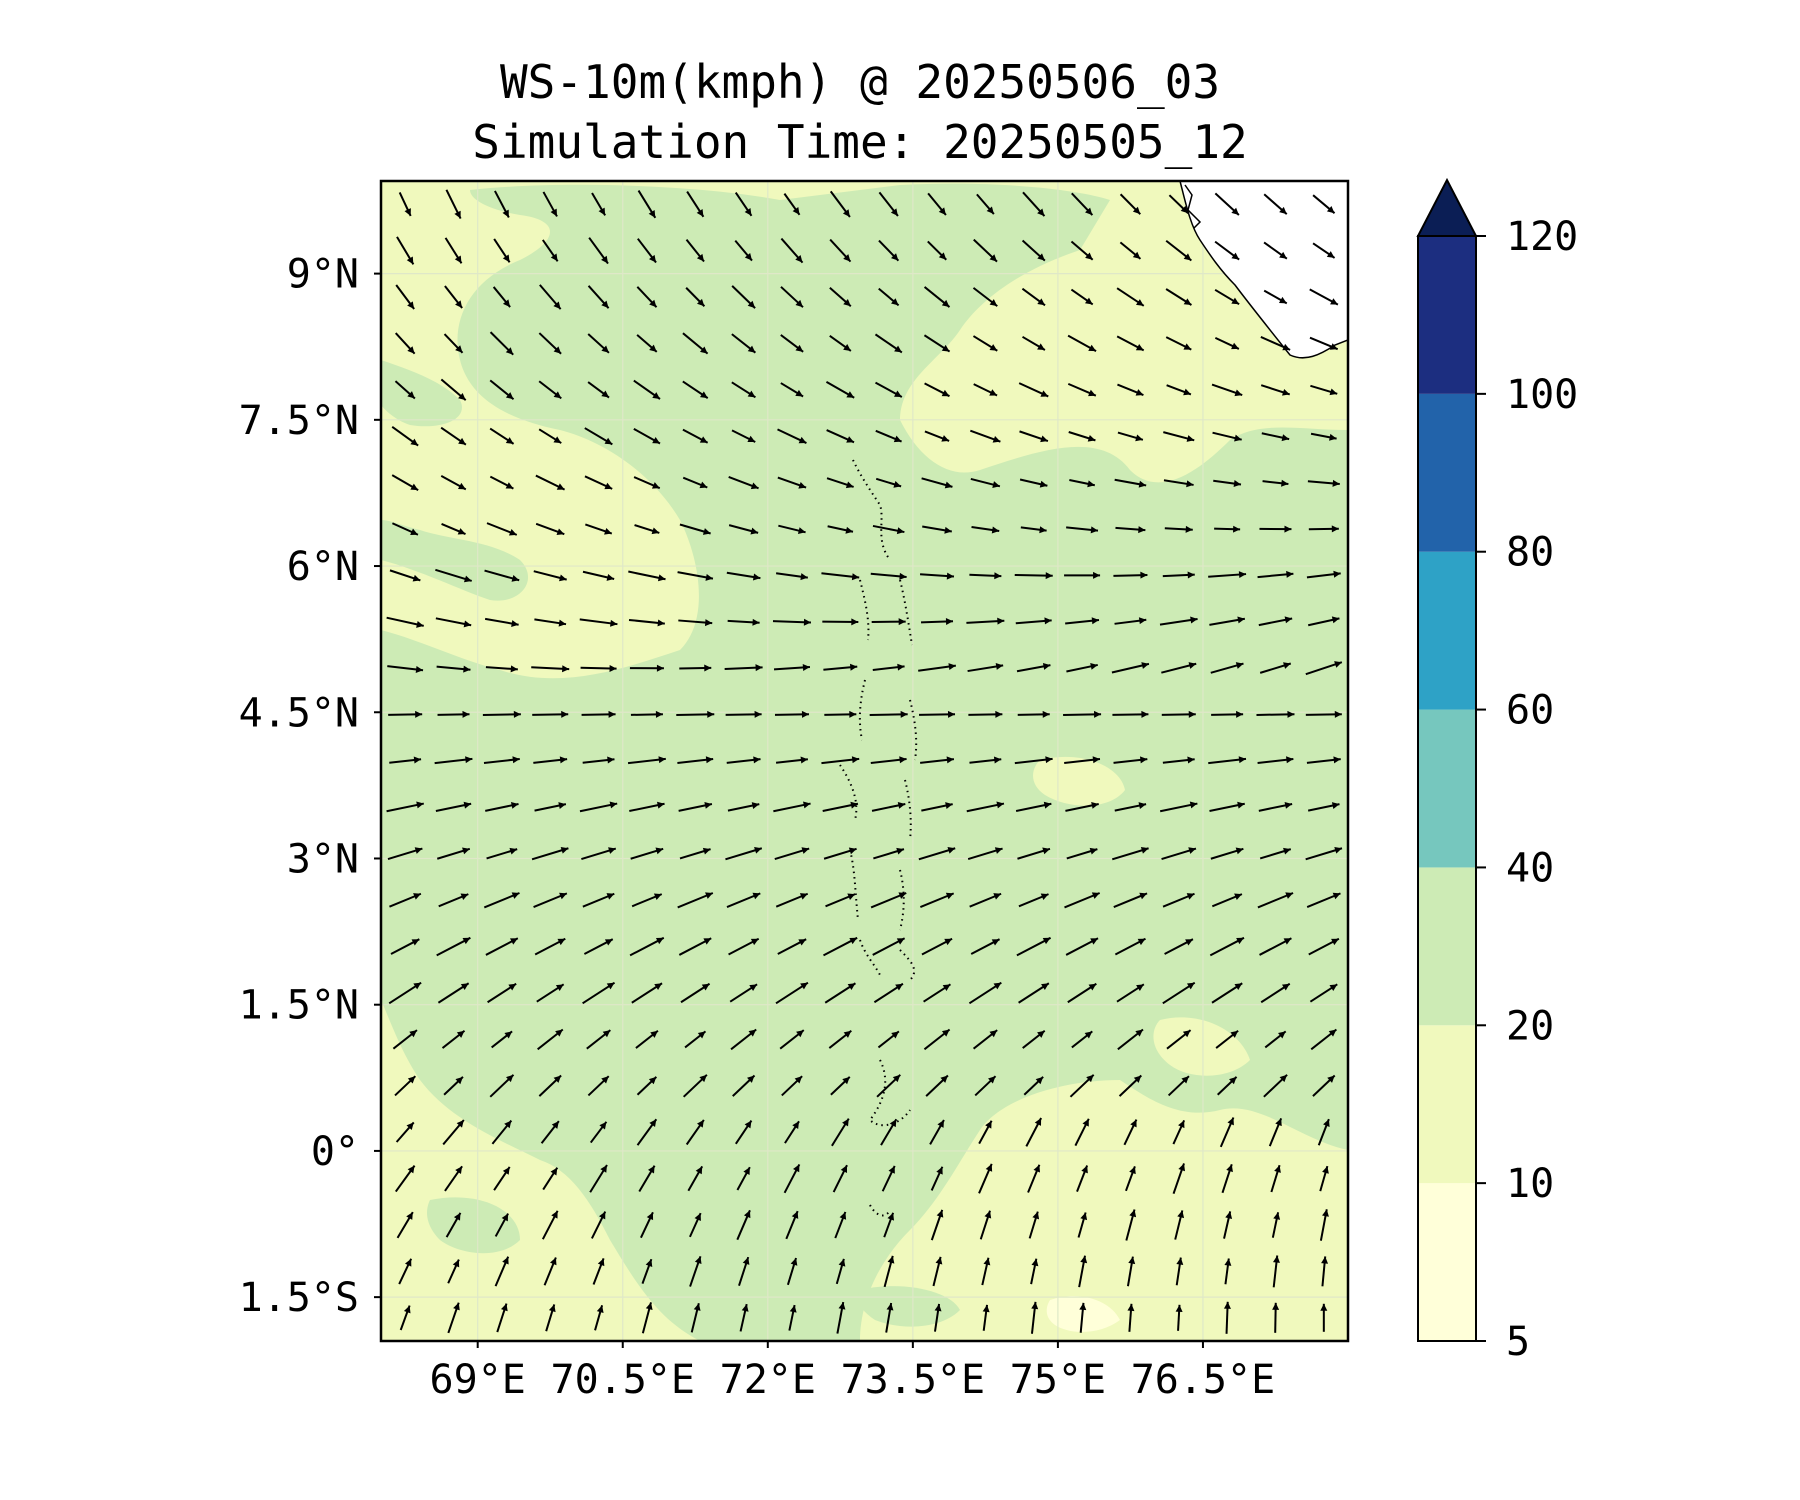  I want to click on colorbar-extend-arrow, so click(1447, 207).